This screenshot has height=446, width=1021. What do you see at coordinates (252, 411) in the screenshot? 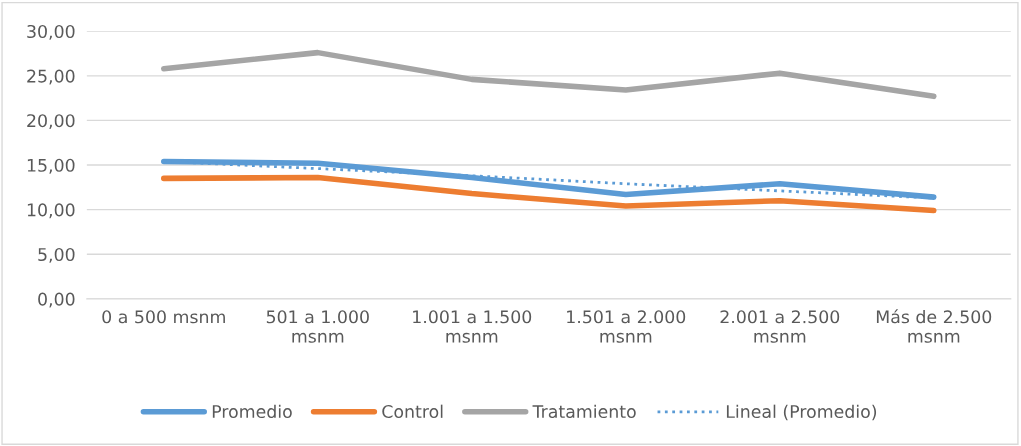
I see `legend-label: Promedio` at bounding box center [252, 411].